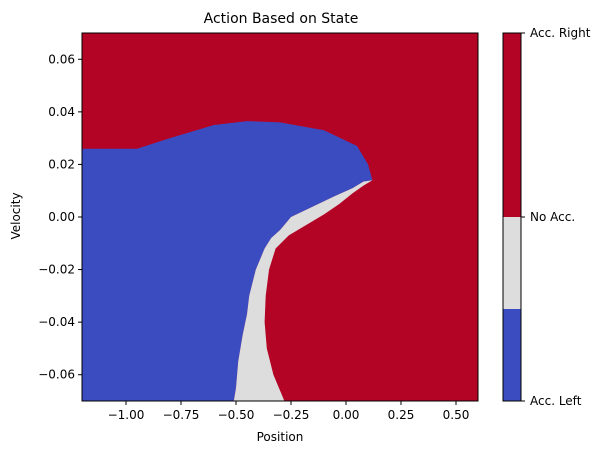 The width and height of the screenshot is (611, 455). I want to click on x-tick-label: −0.50, so click(236, 415).